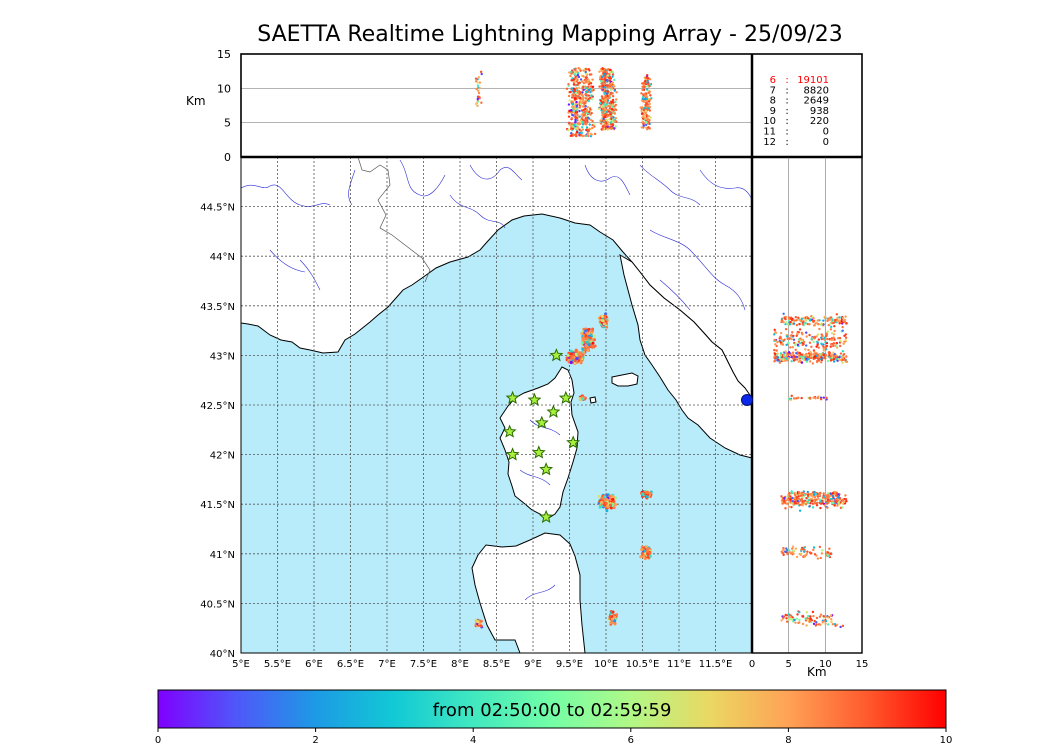  What do you see at coordinates (552, 710) in the screenshot?
I see `colorbar-label: from 02:50:00 to 02:59:59` at bounding box center [552, 710].